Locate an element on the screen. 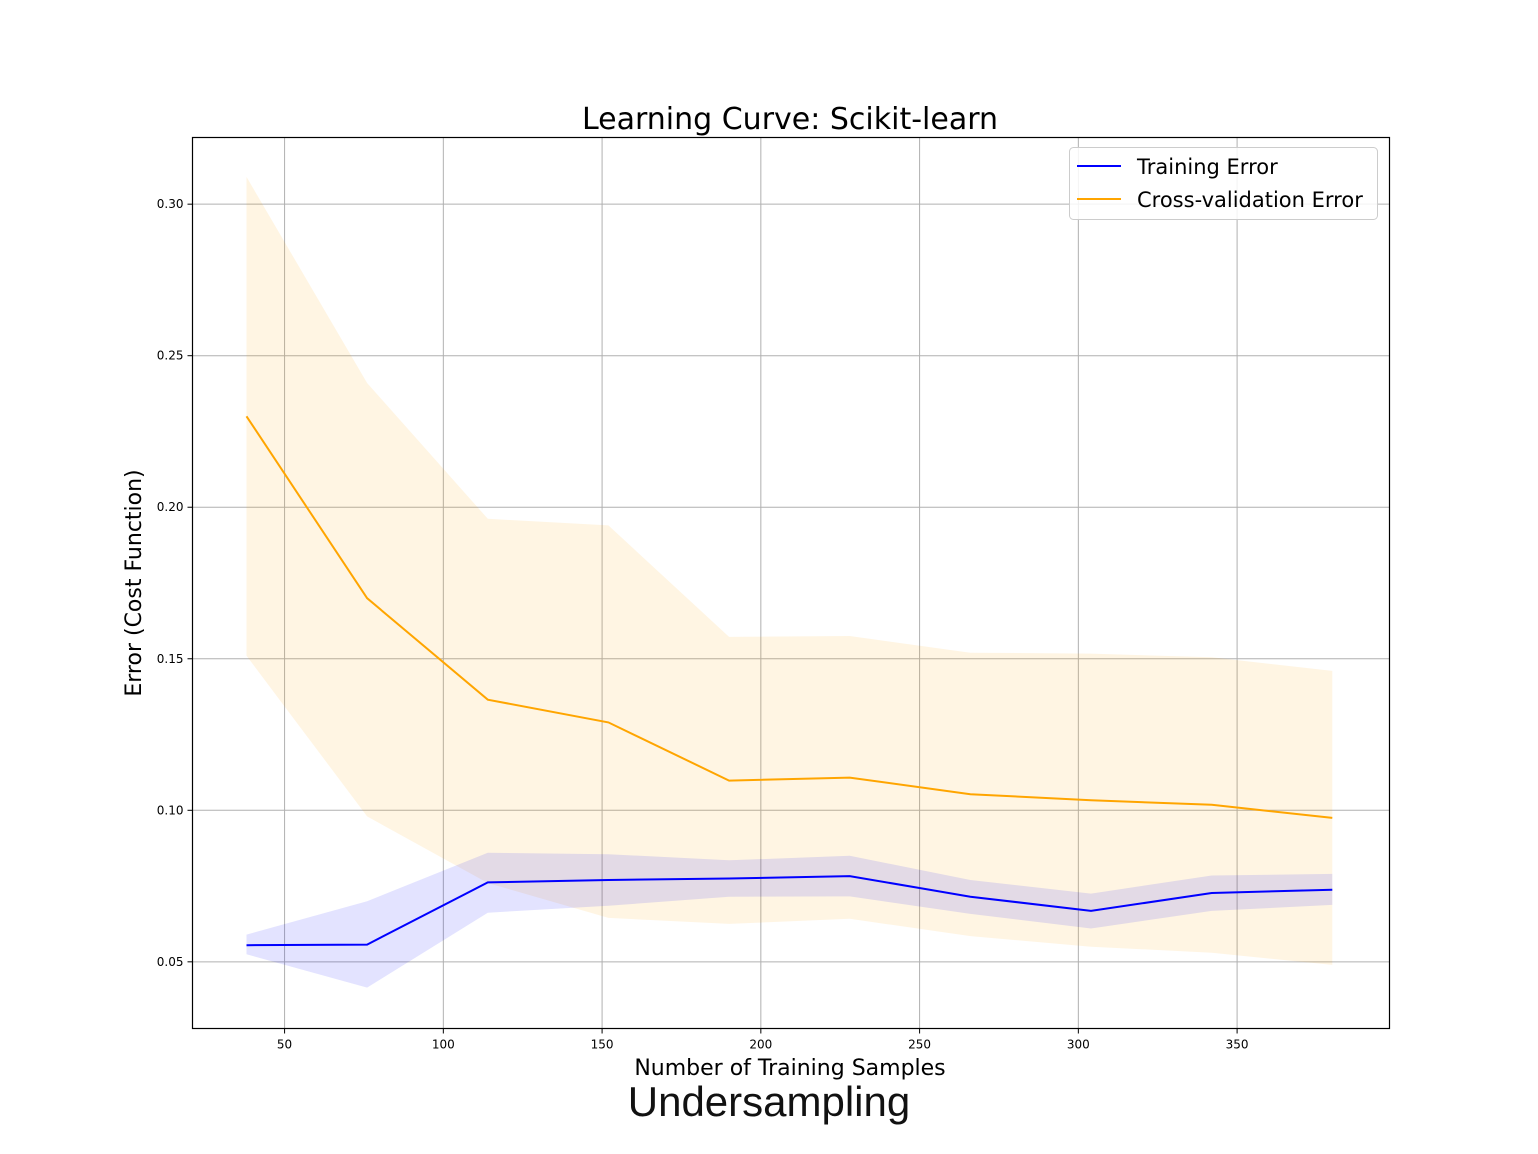 Image resolution: width=1538 pixels, height=1154 pixels. x-tick-label: 150 is located at coordinates (602, 1045).